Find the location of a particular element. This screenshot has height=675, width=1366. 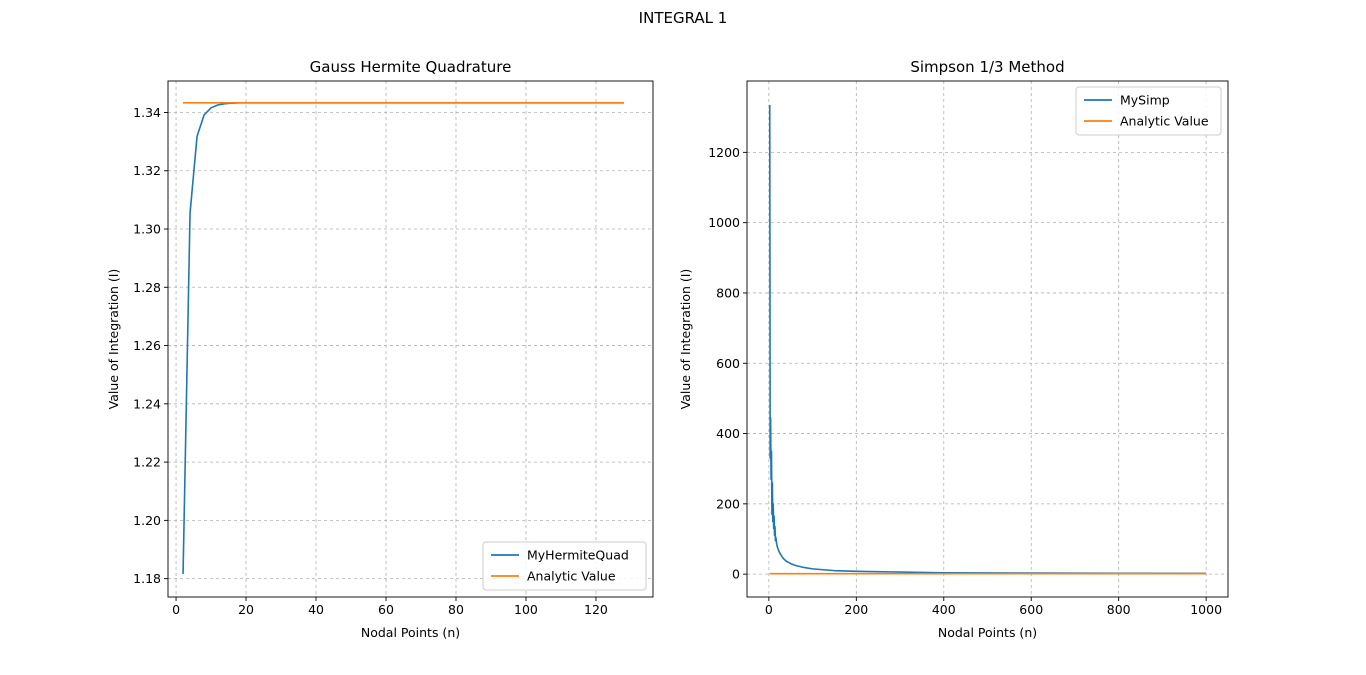

y-tick-label: 0 is located at coordinates (736, 574).